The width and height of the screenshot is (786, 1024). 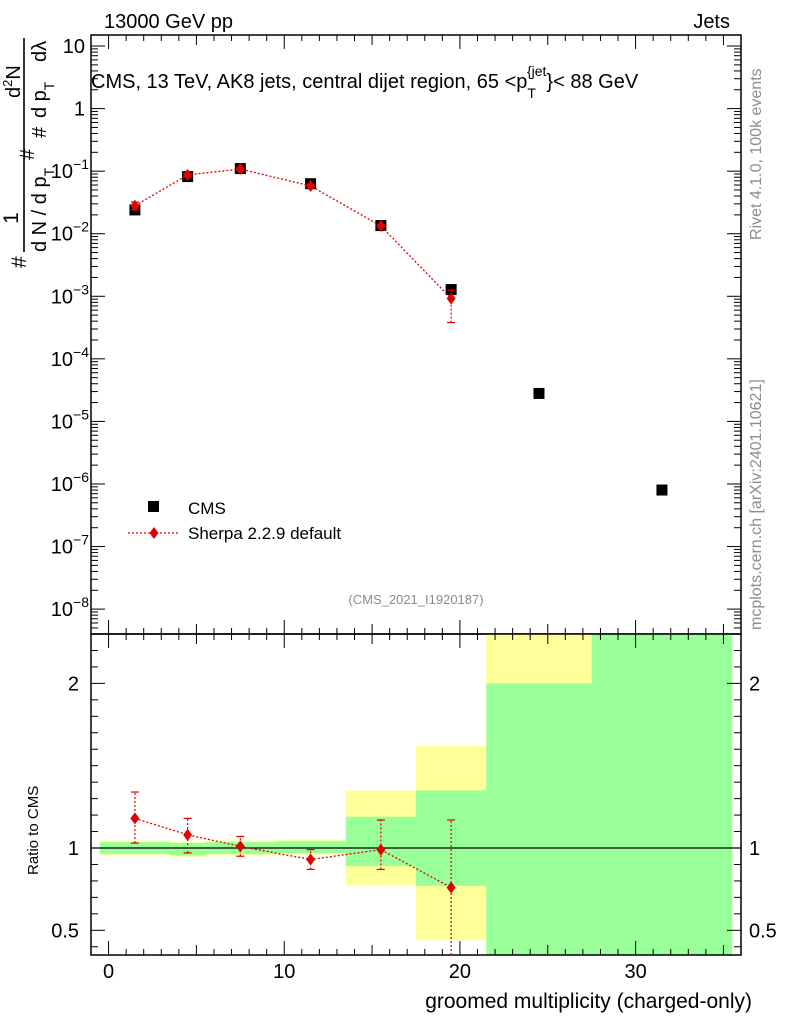 What do you see at coordinates (33, 830) in the screenshot?
I see `y-axis-label-ratio: Ratio to CMS` at bounding box center [33, 830].